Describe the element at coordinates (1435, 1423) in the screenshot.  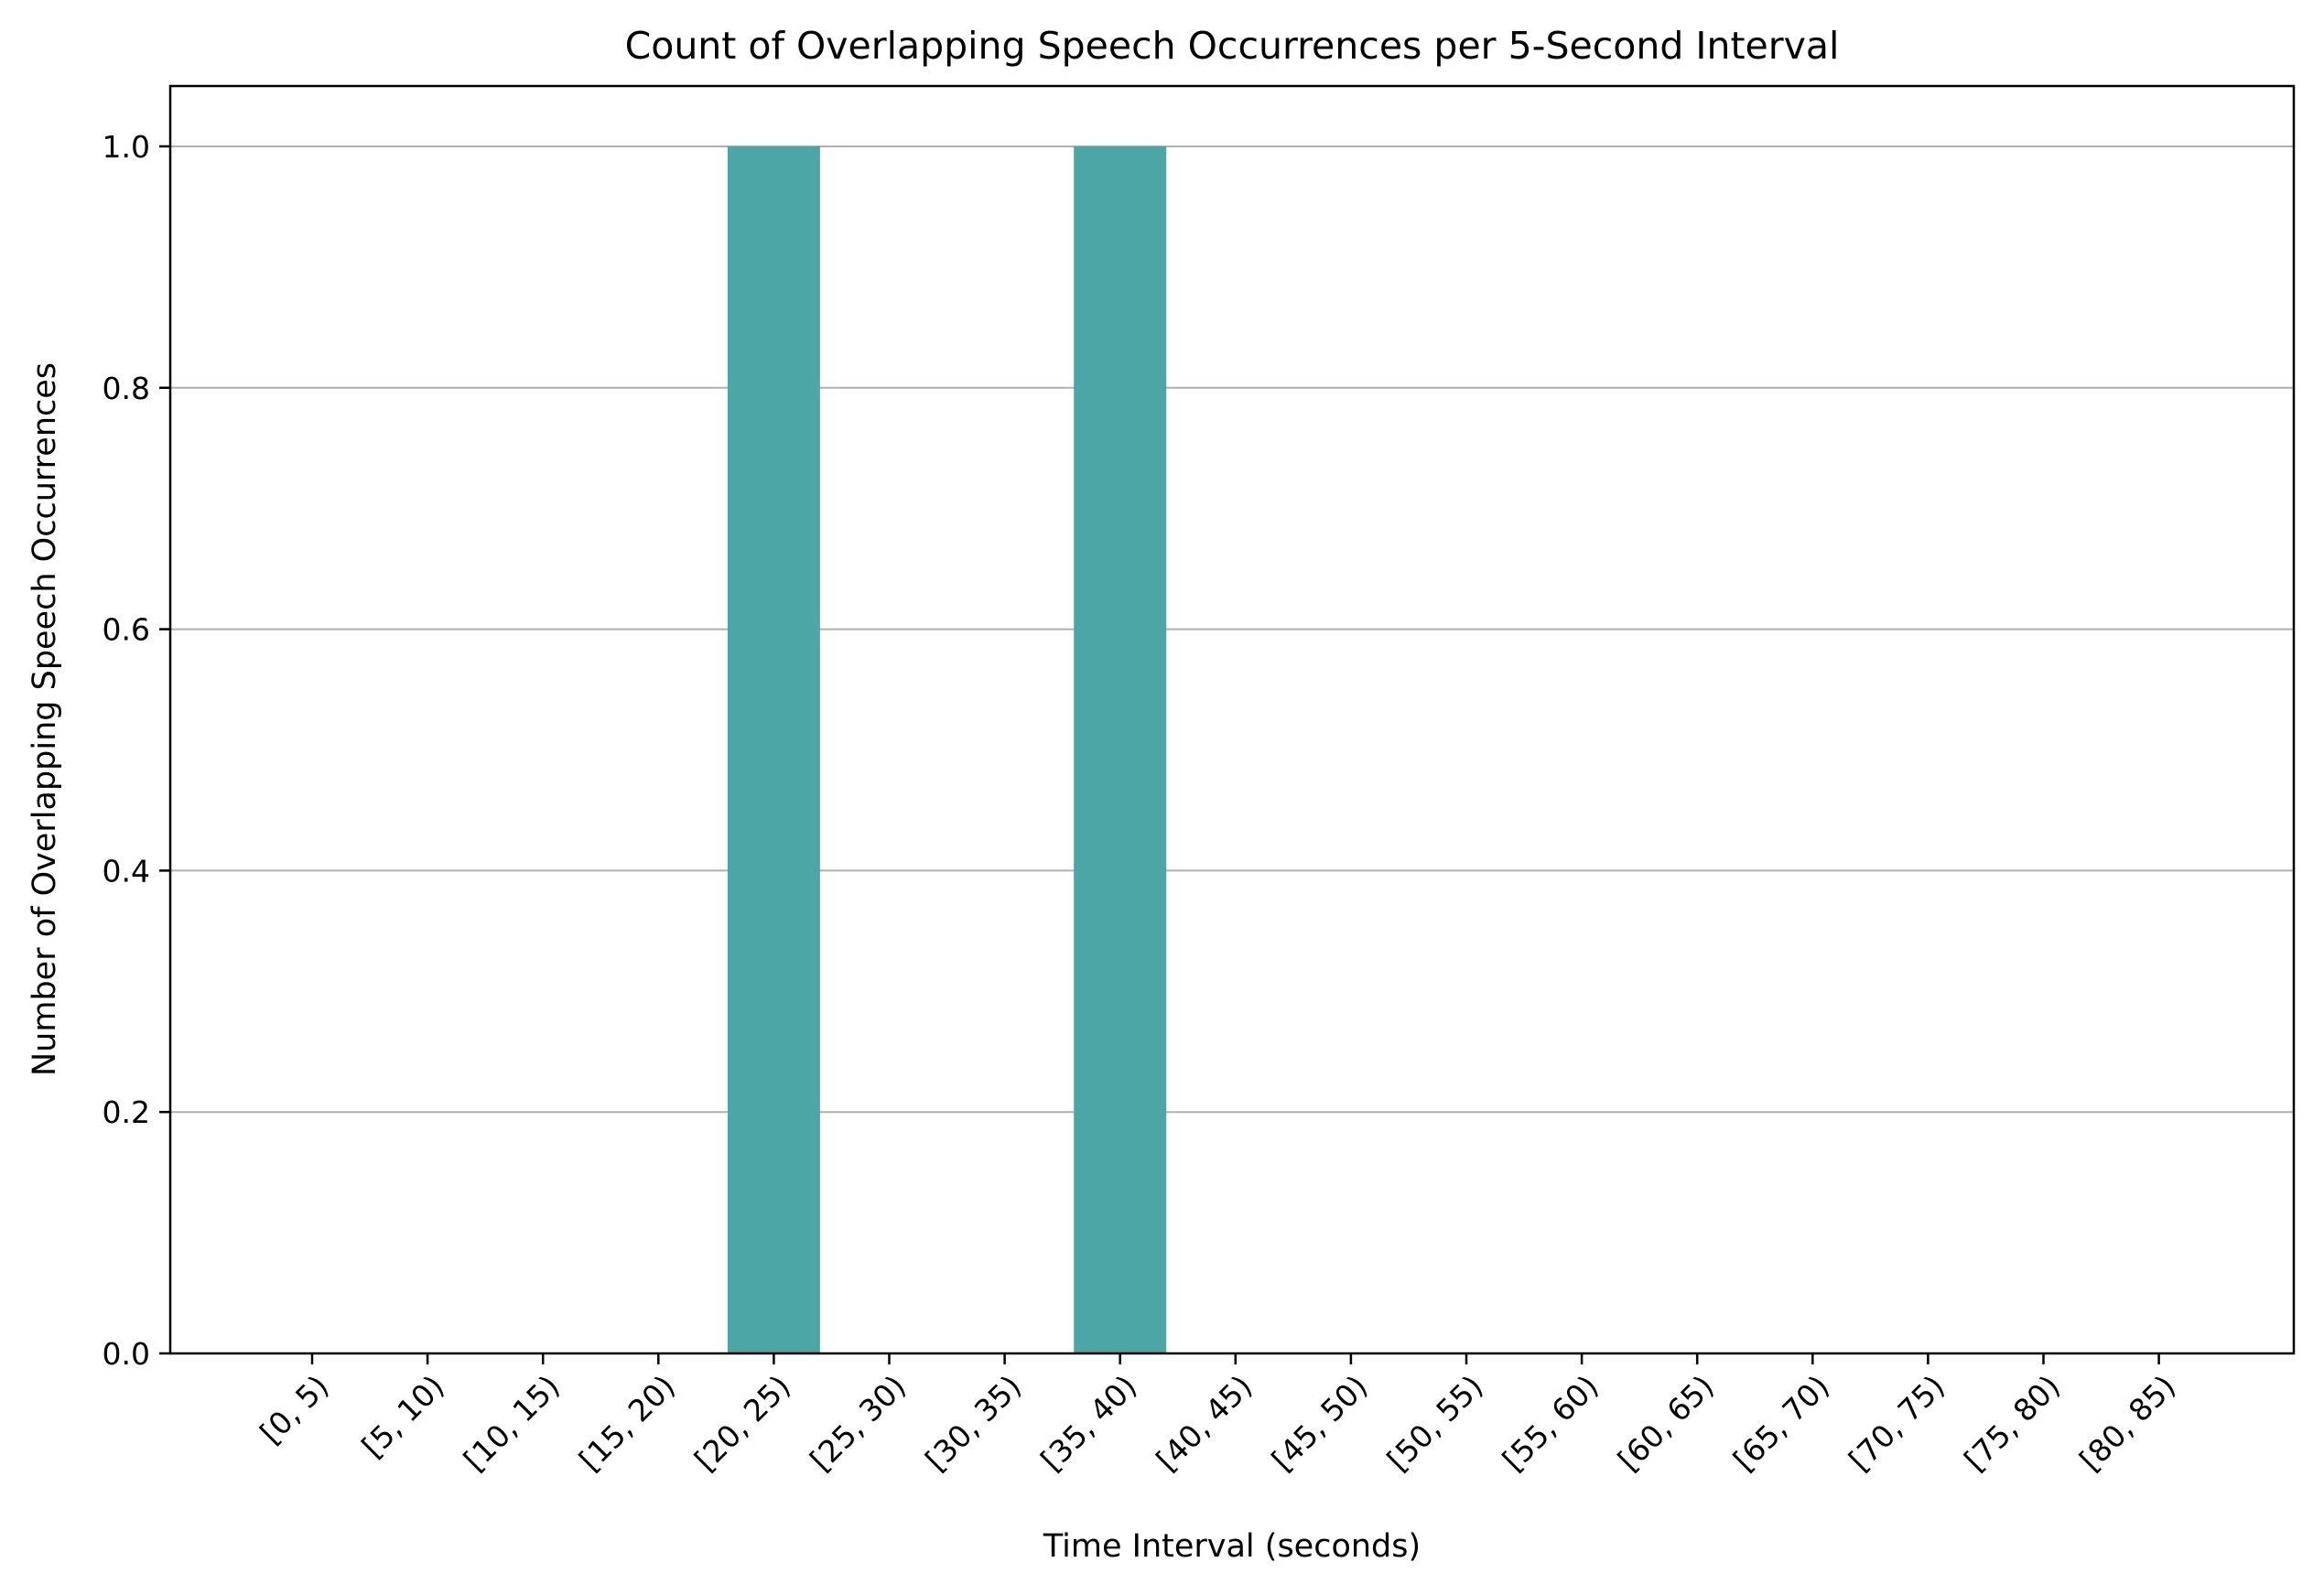
I see `x-tick-label: [50, 55)` at that location.